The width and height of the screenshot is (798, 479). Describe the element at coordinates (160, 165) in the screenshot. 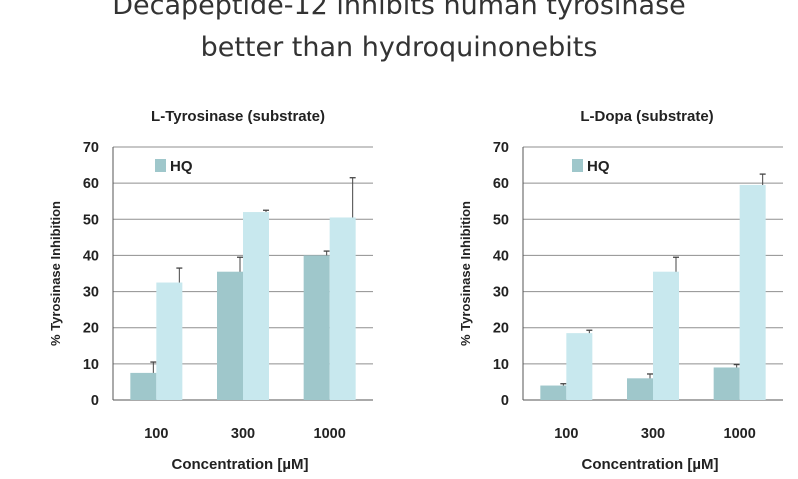

I see `chart-0-legend-swatch` at that location.